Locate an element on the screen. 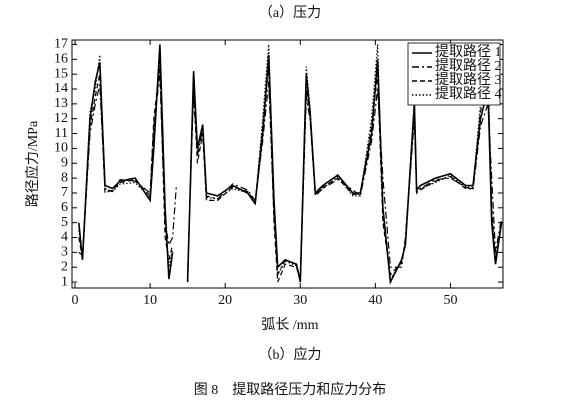 This screenshot has height=408, width=576. figure-caption: 图 8 提取路径压力和应力分布 is located at coordinates (290, 389).